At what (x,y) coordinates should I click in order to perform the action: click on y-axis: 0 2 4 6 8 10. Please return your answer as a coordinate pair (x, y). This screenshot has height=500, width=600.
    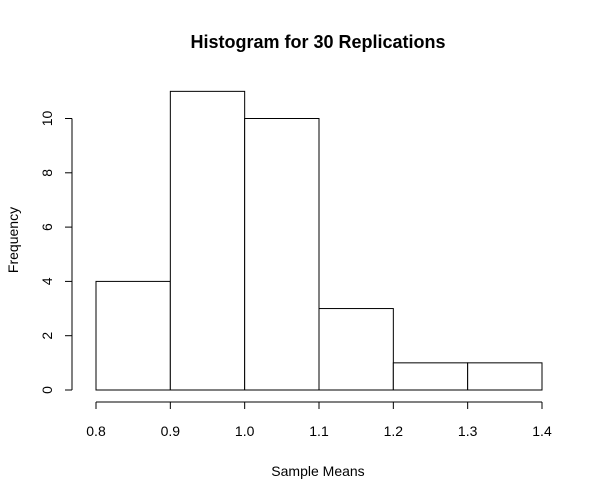
    Looking at the image, I should click on (56, 252).